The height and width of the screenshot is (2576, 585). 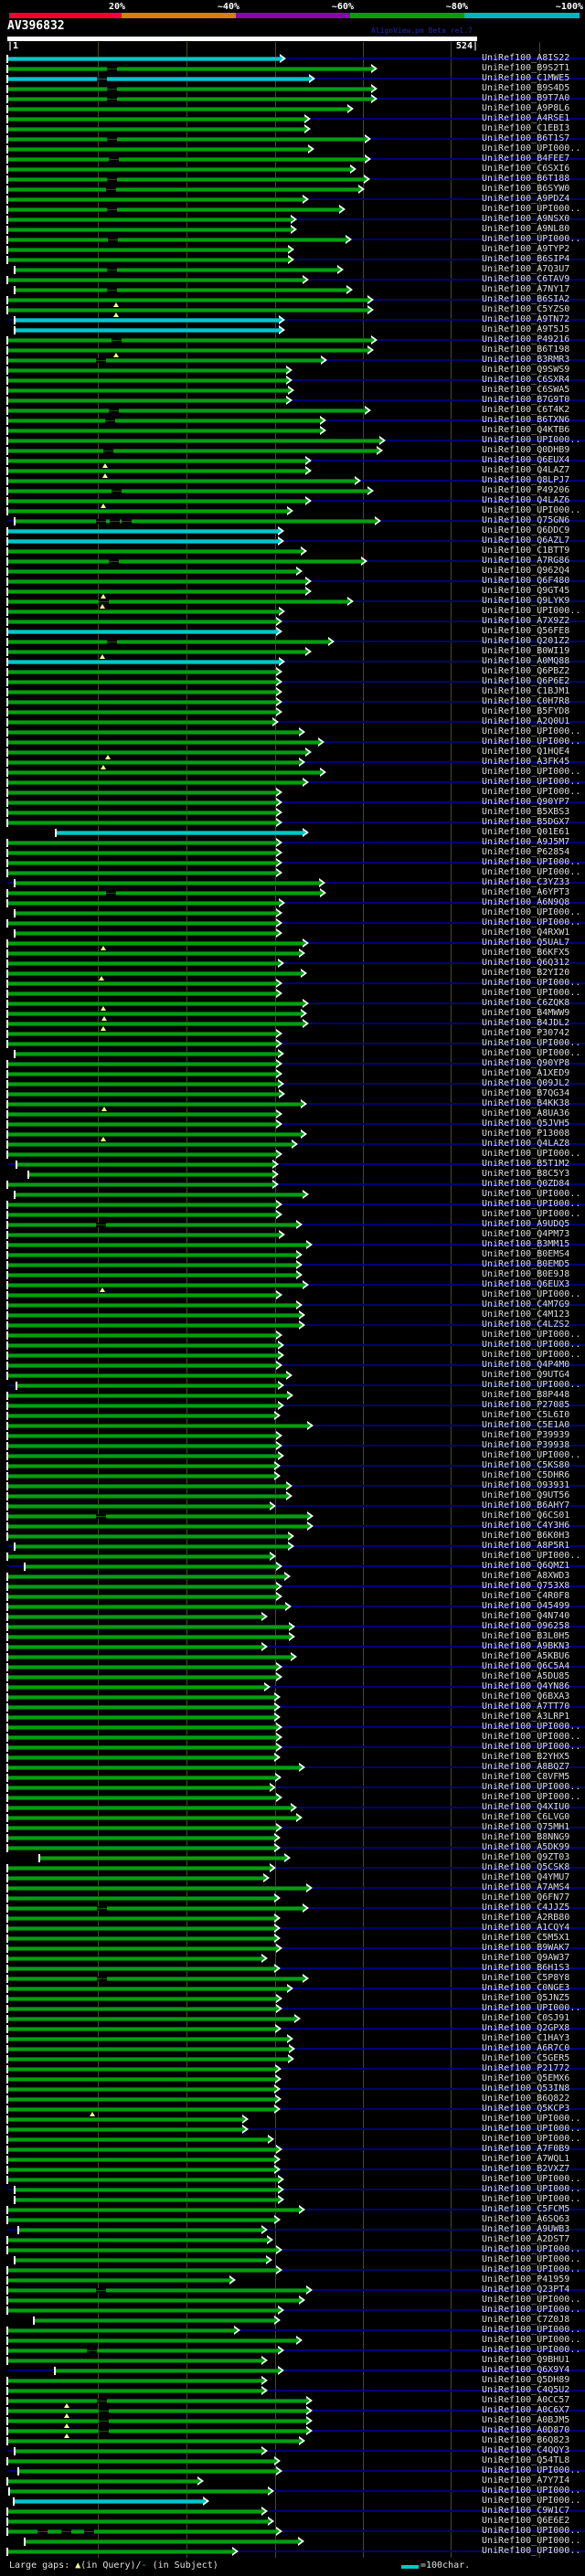 What do you see at coordinates (526, 551) in the screenshot?
I see `hit-label: UniRef100_C1BTT9` at bounding box center [526, 551].